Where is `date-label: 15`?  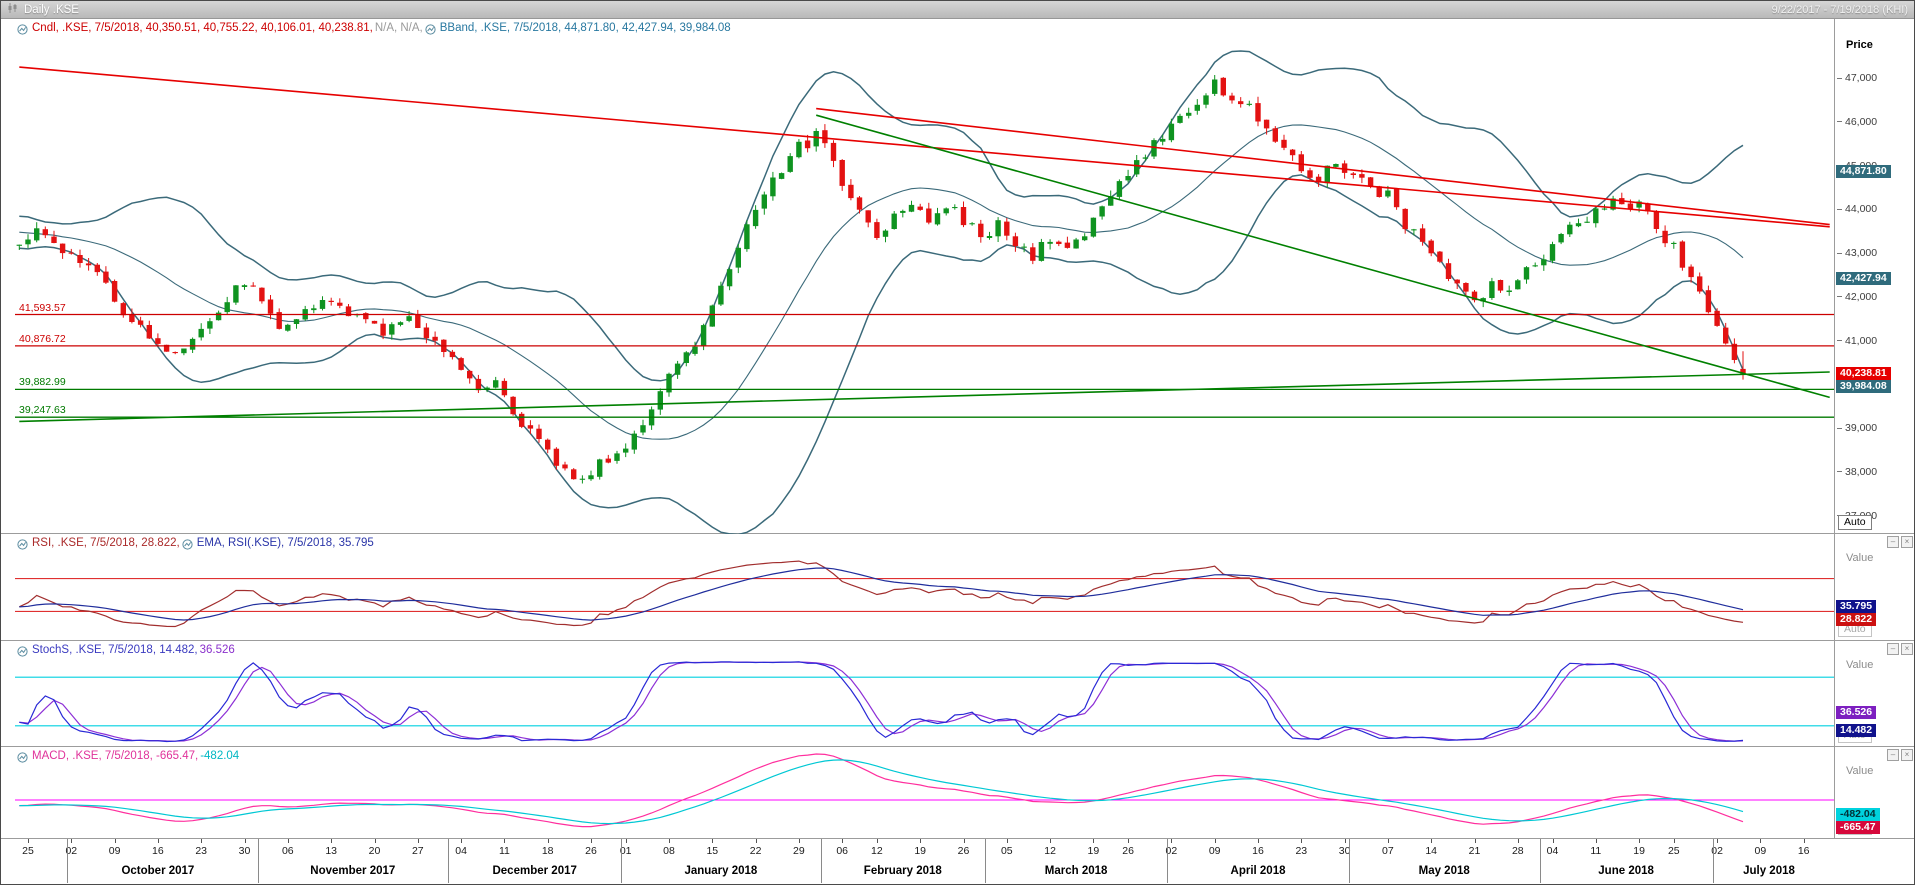
date-label: 15 is located at coordinates (712, 851).